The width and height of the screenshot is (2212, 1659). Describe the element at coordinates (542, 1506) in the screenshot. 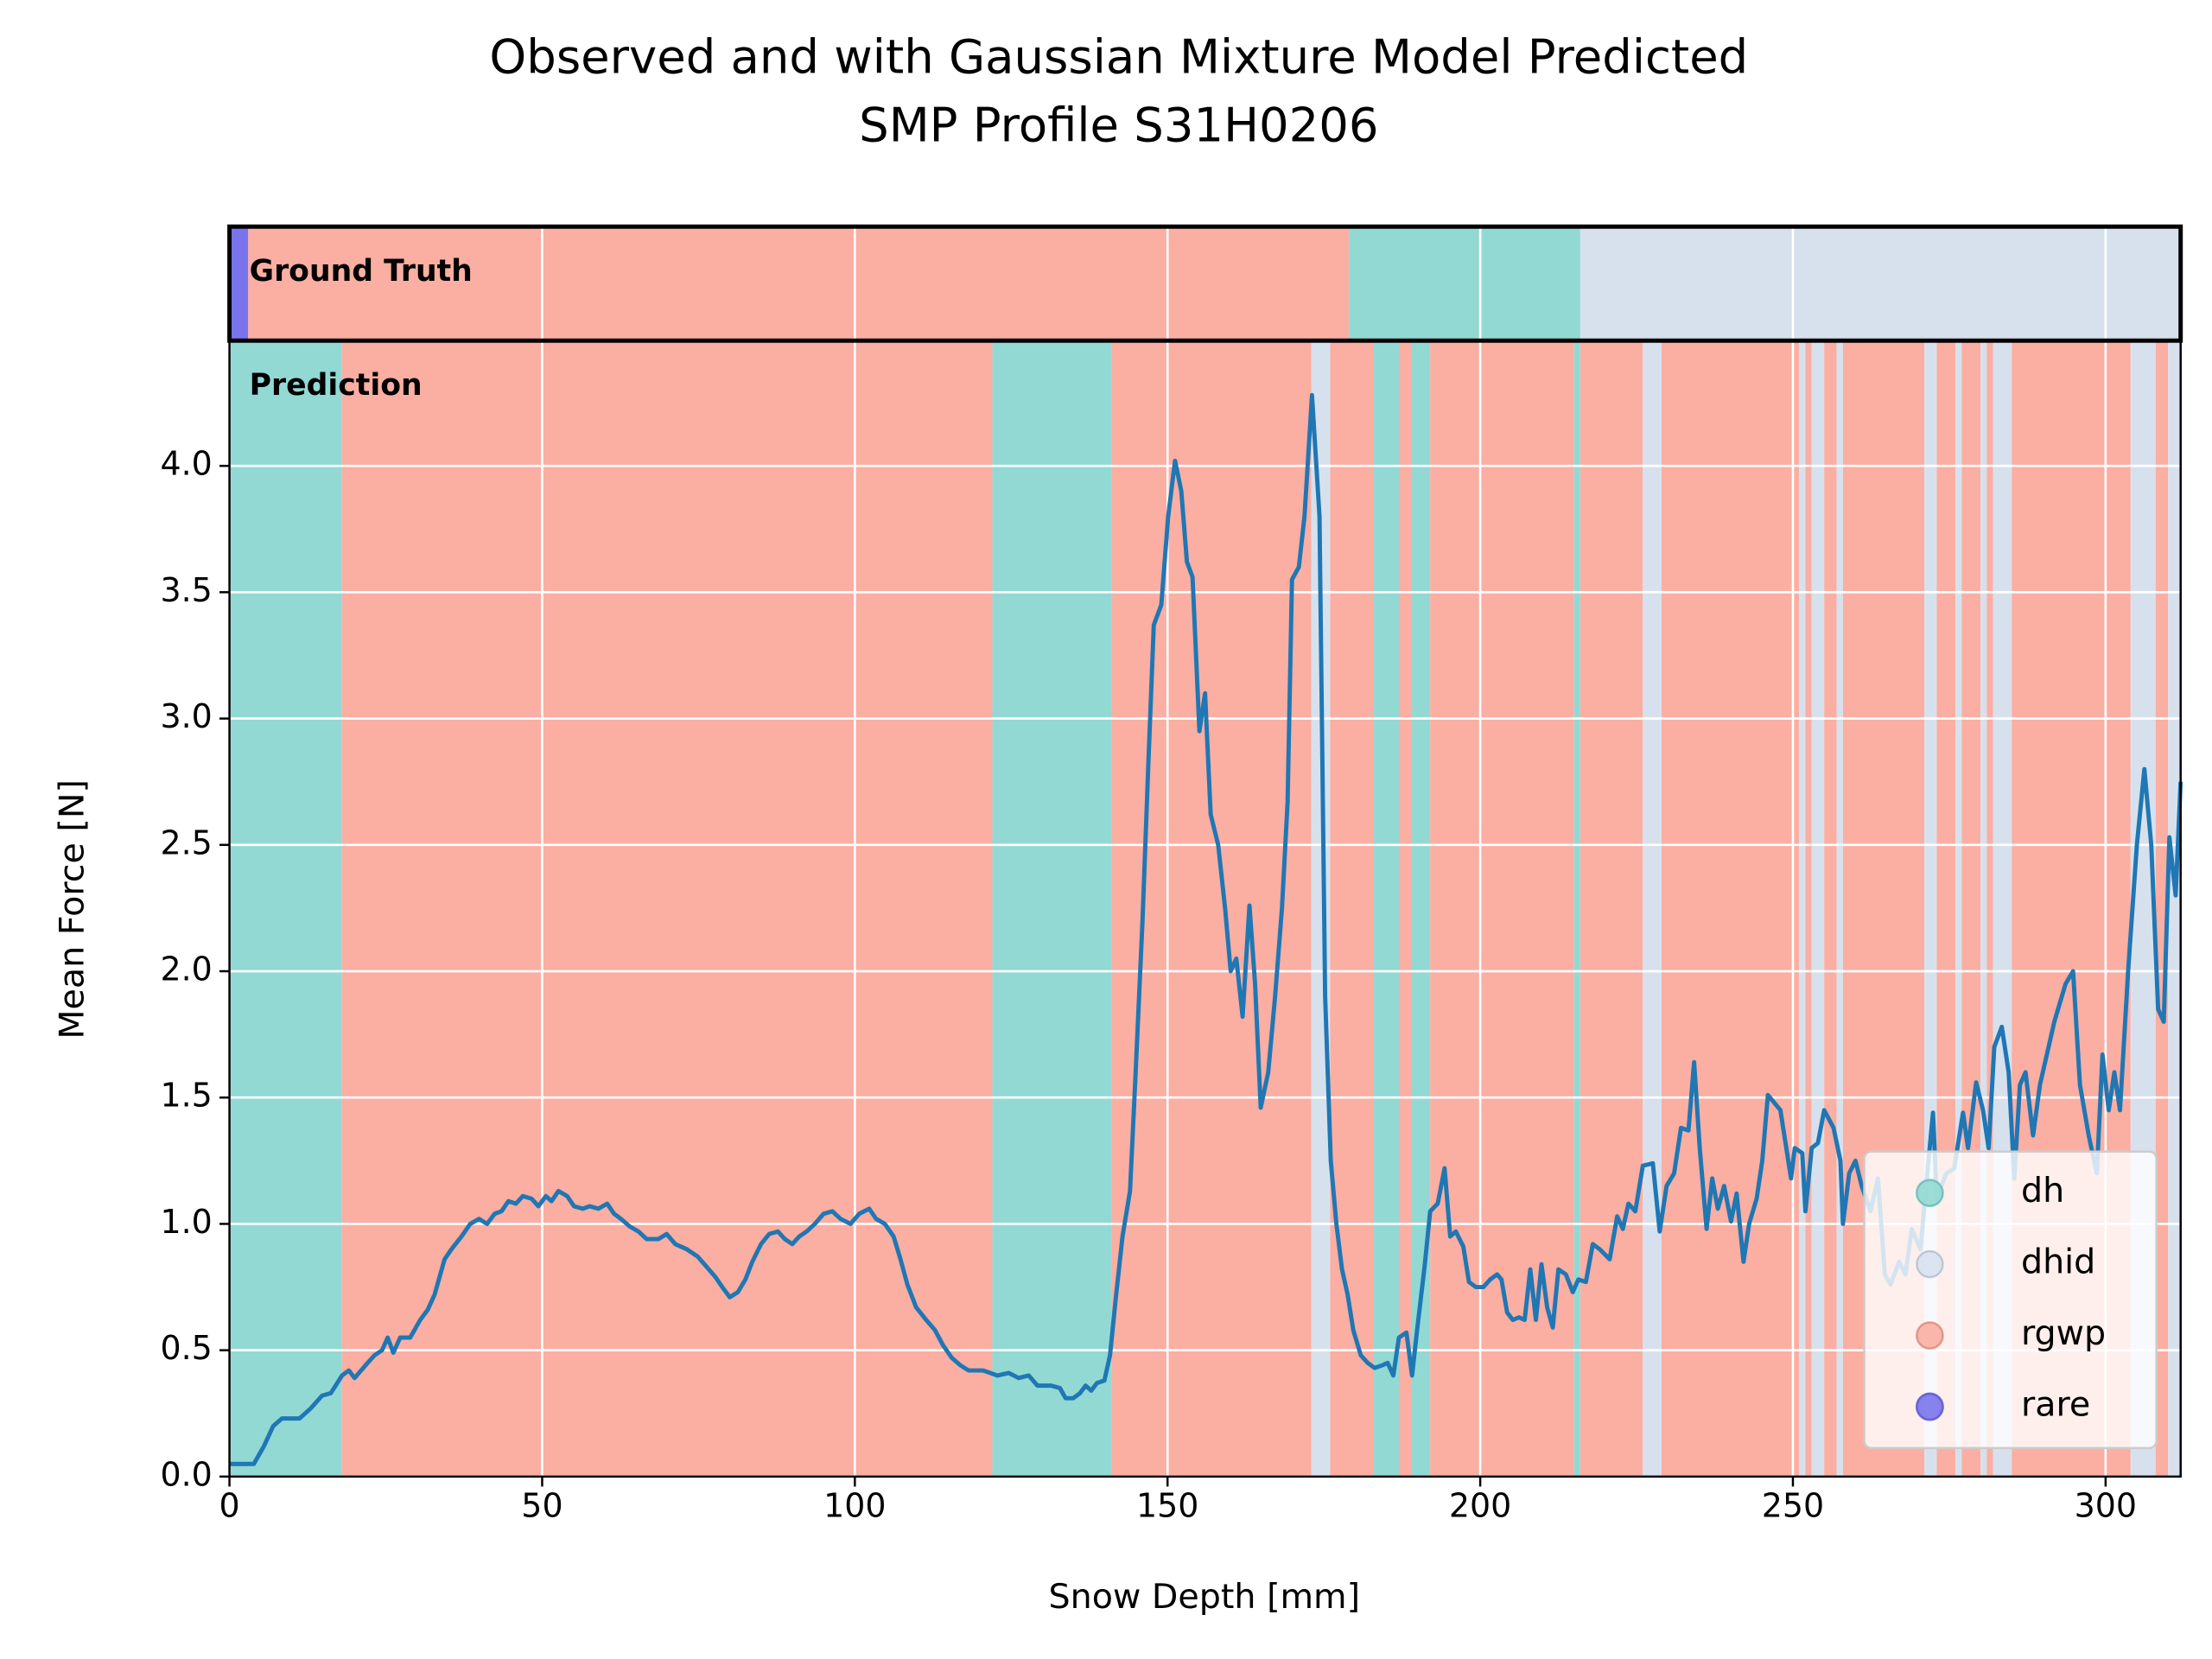

I see `x-tick-label: 50` at that location.